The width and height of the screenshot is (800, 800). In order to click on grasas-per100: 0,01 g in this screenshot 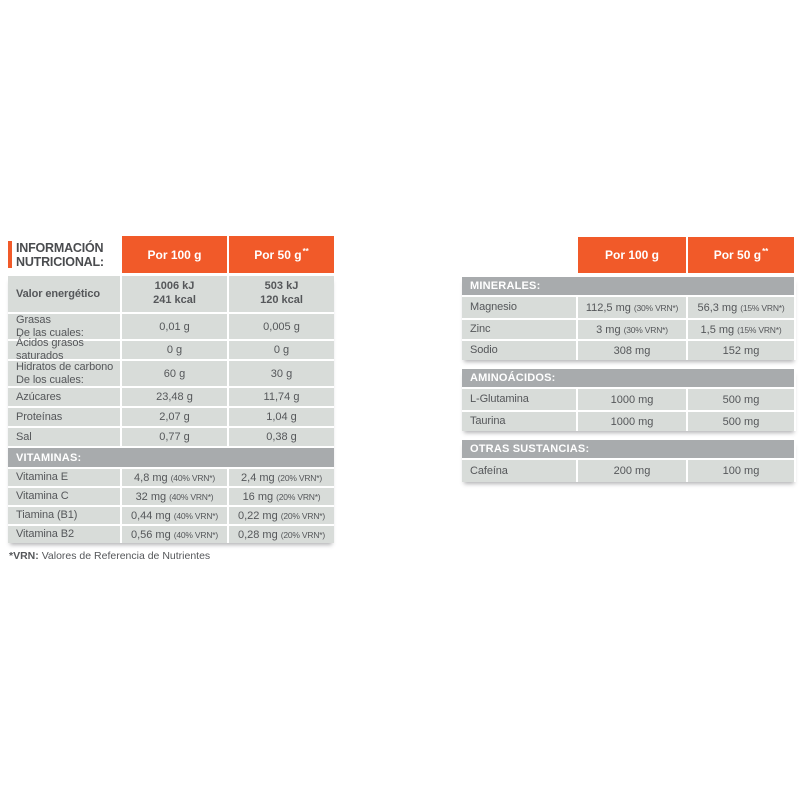, I will do `click(174, 326)`.